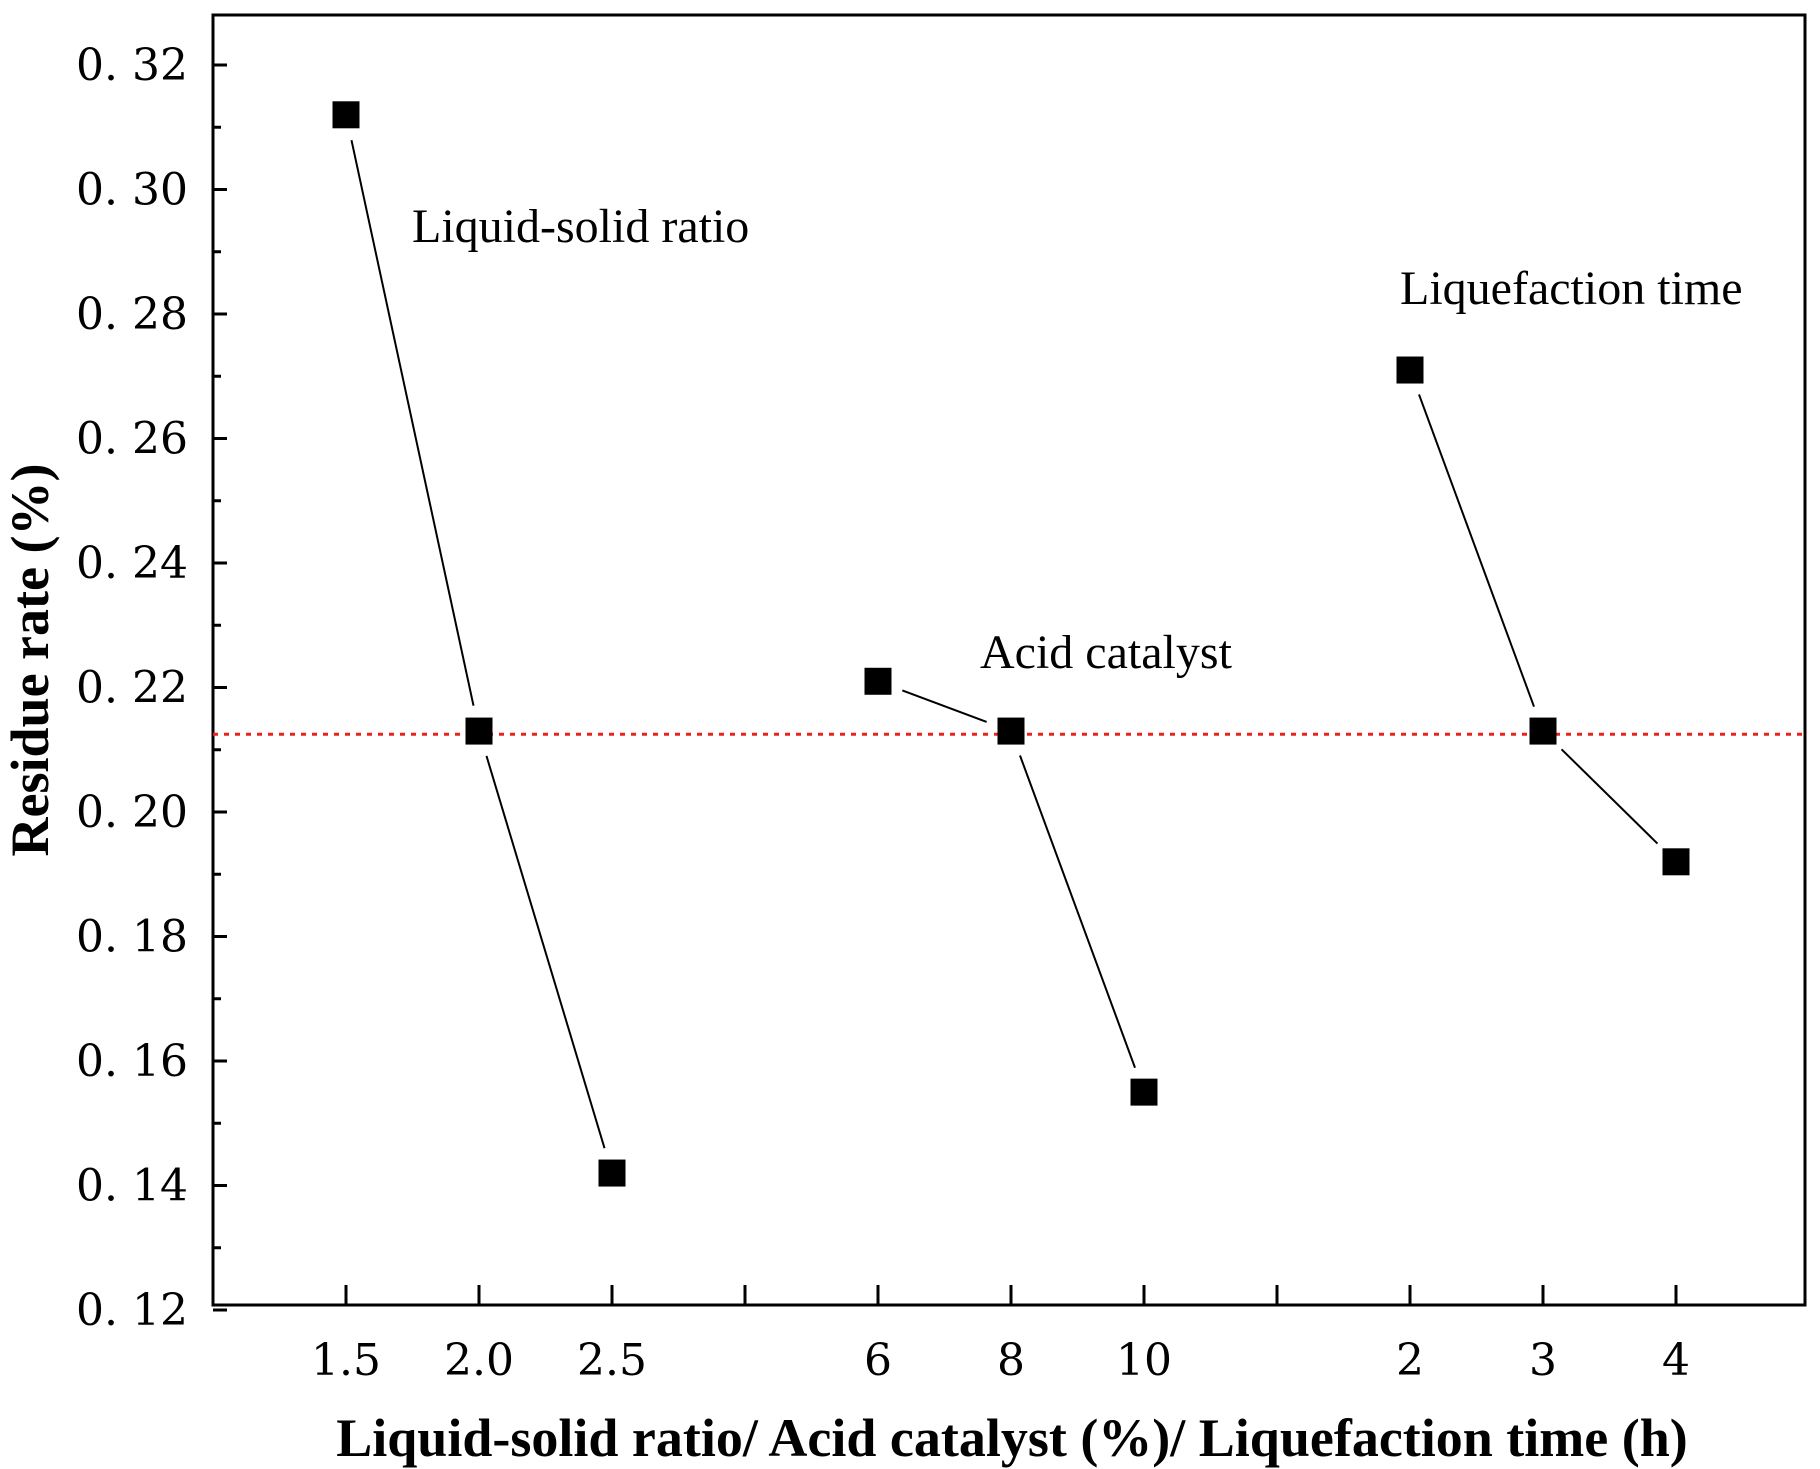 The height and width of the screenshot is (1469, 1820). What do you see at coordinates (132, 563) in the screenshot?
I see `y-tick-label: 0. 24` at bounding box center [132, 563].